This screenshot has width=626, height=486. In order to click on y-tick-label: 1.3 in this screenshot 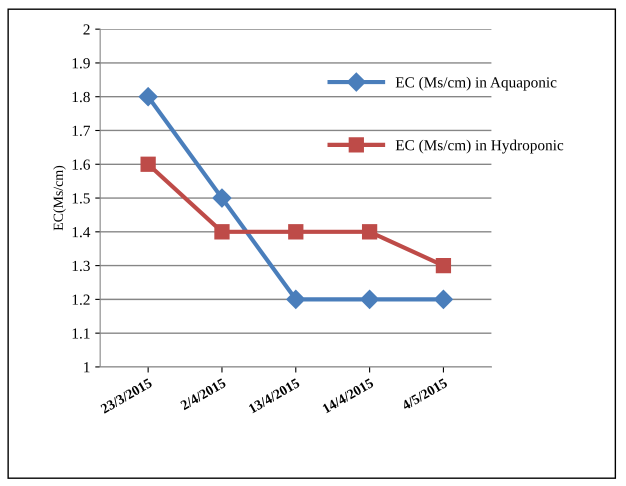, I will do `click(81, 266)`.